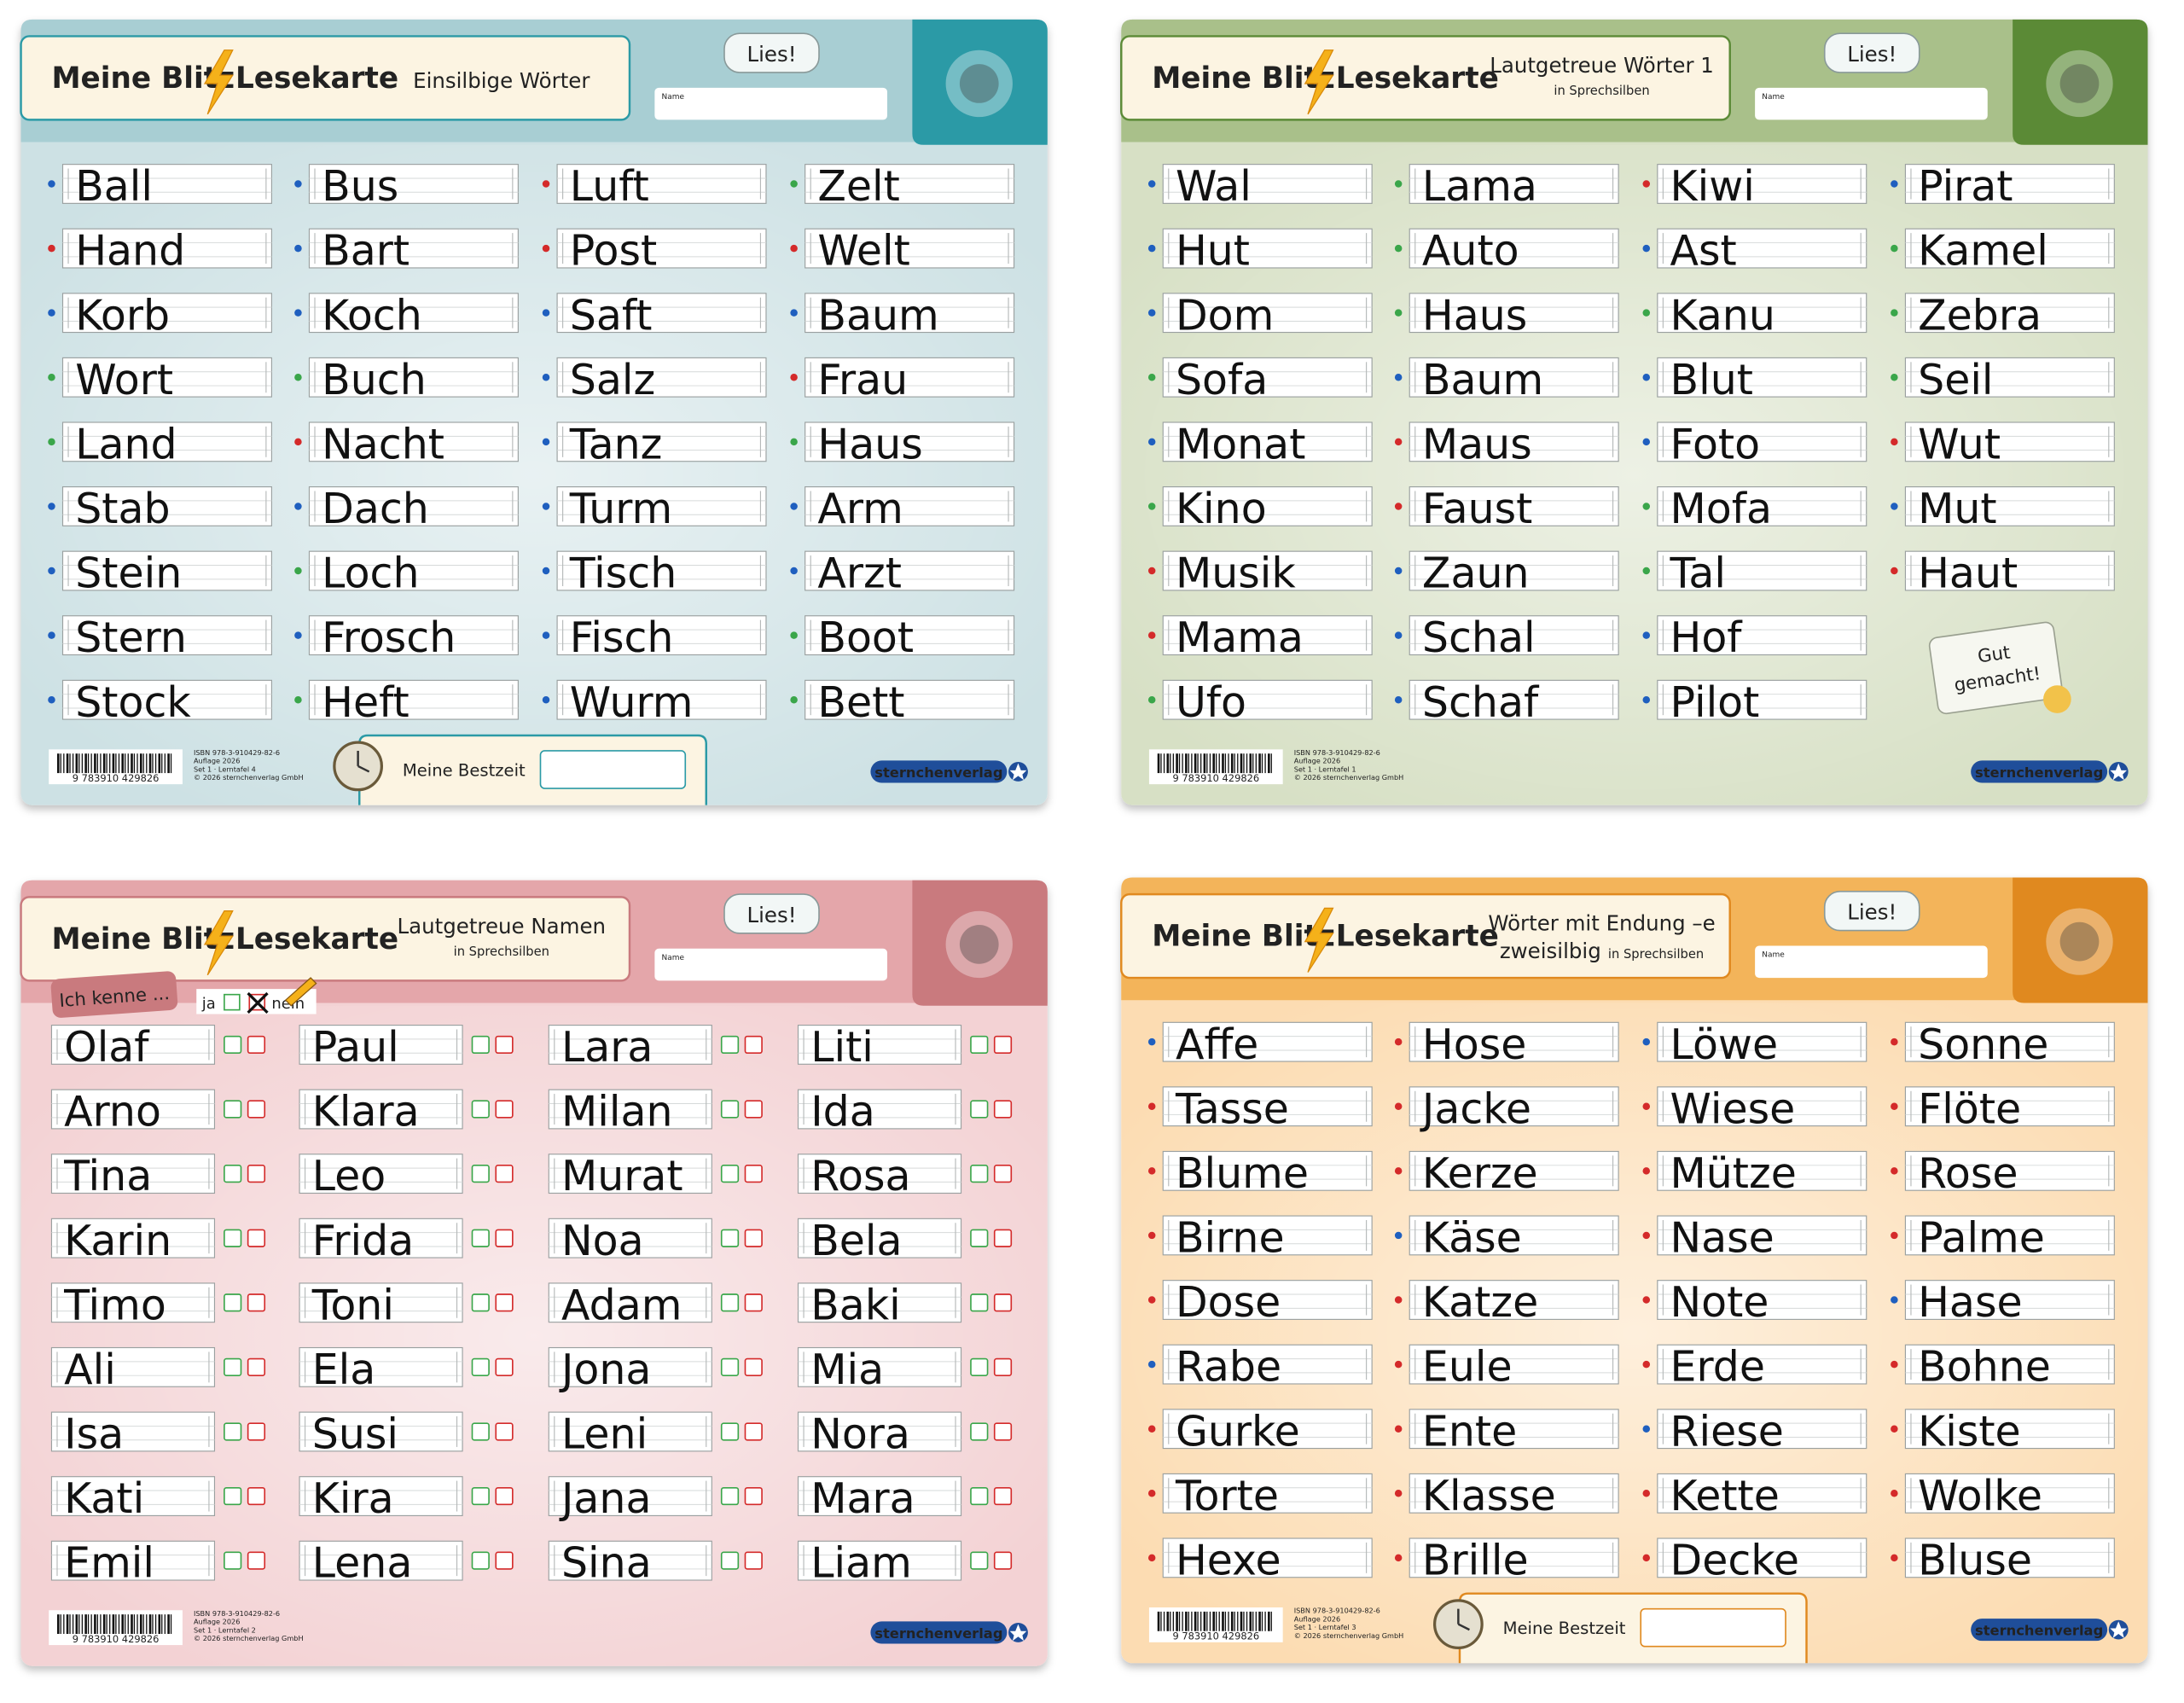 Image resolution: width=2184 pixels, height=1703 pixels. What do you see at coordinates (860, 573) in the screenshot?
I see `word: Arzt` at bounding box center [860, 573].